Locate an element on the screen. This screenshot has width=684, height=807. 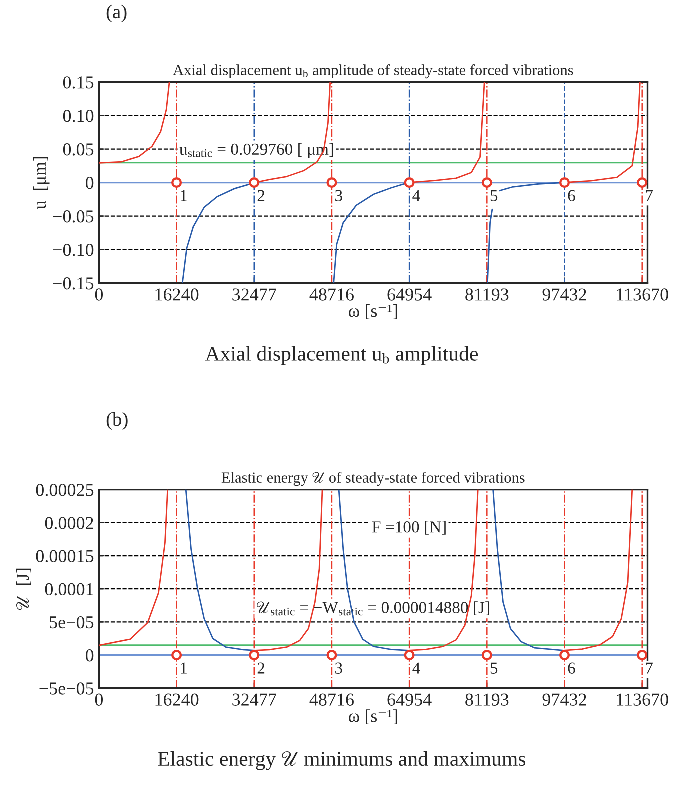
y-tick-label: −0.10 is located at coordinates (73, 250).